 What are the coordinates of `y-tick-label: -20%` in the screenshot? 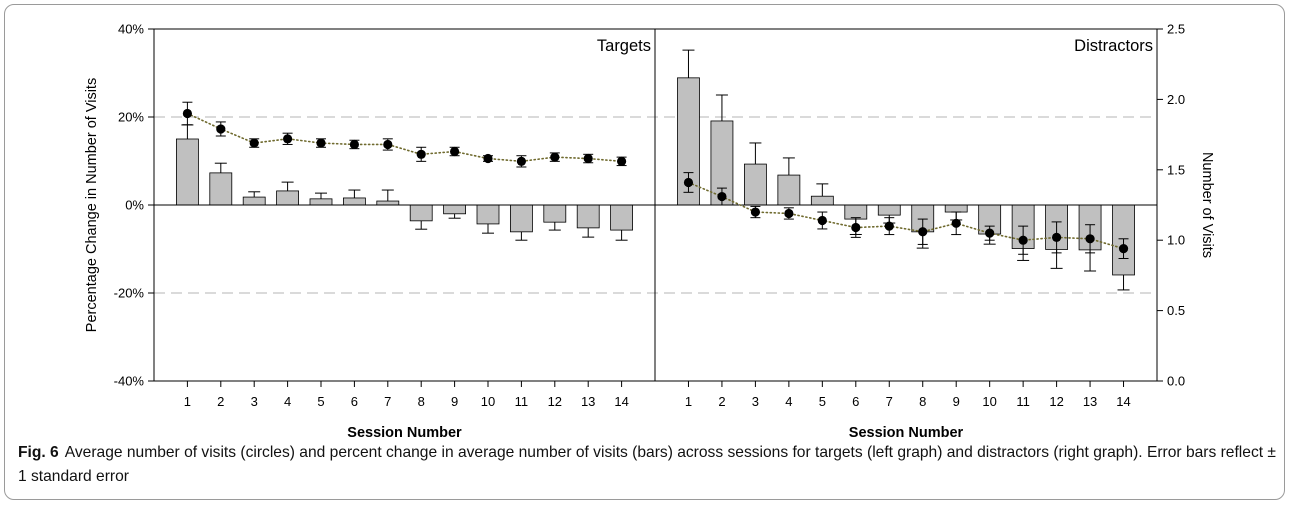 It's located at (129, 293).